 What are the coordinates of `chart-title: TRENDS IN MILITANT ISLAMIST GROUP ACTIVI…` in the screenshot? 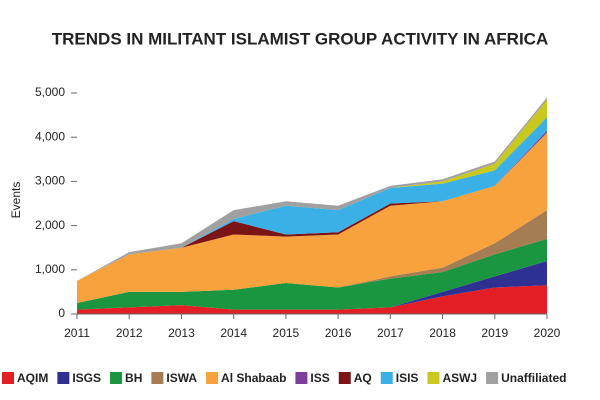 It's located at (300, 38).